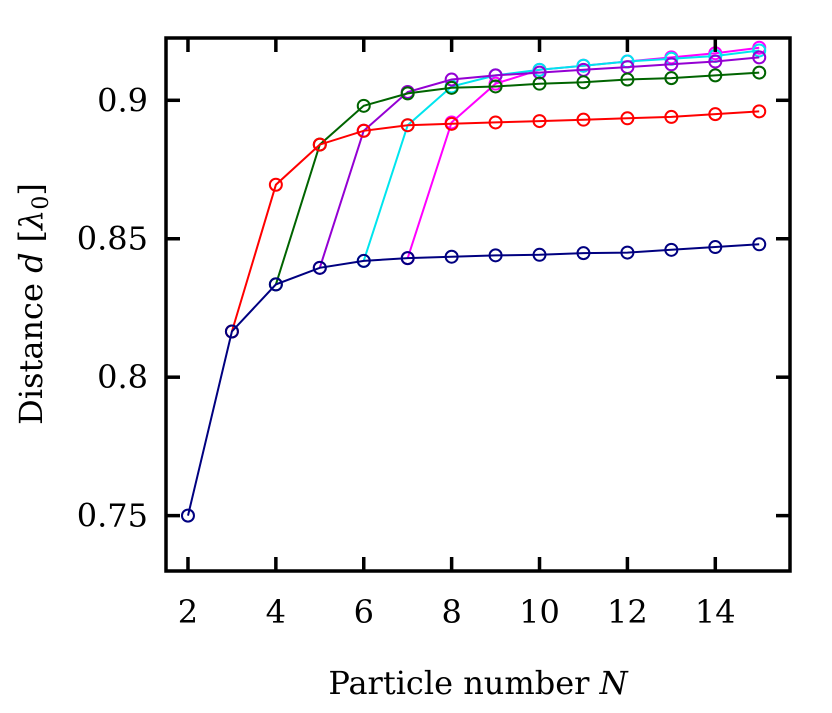  I want to click on y-tick-label: 0.85, so click(112, 239).